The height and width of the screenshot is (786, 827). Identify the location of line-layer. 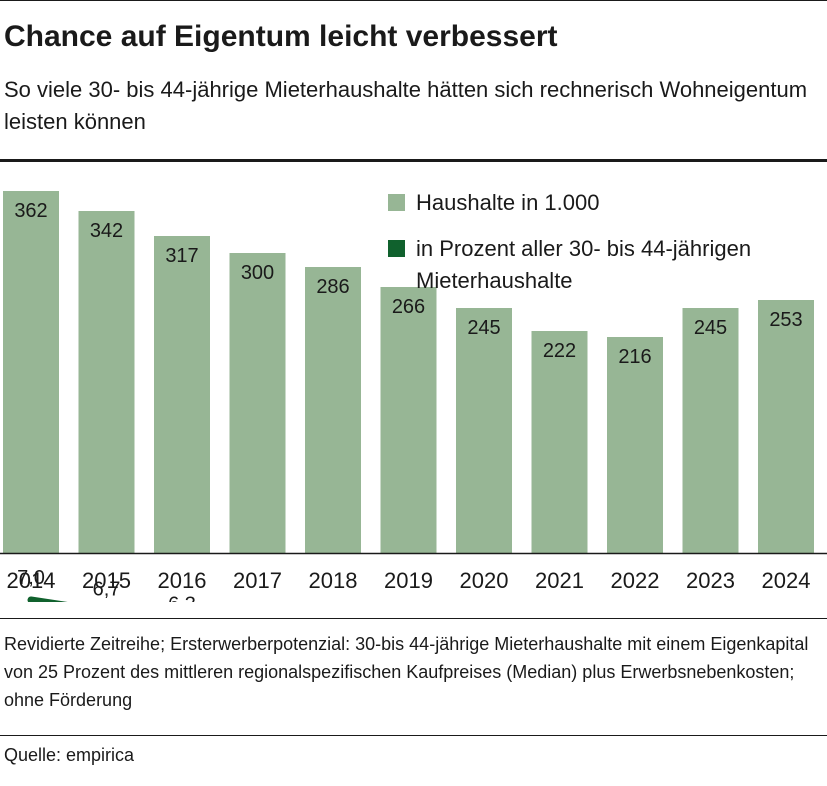
(47, 599).